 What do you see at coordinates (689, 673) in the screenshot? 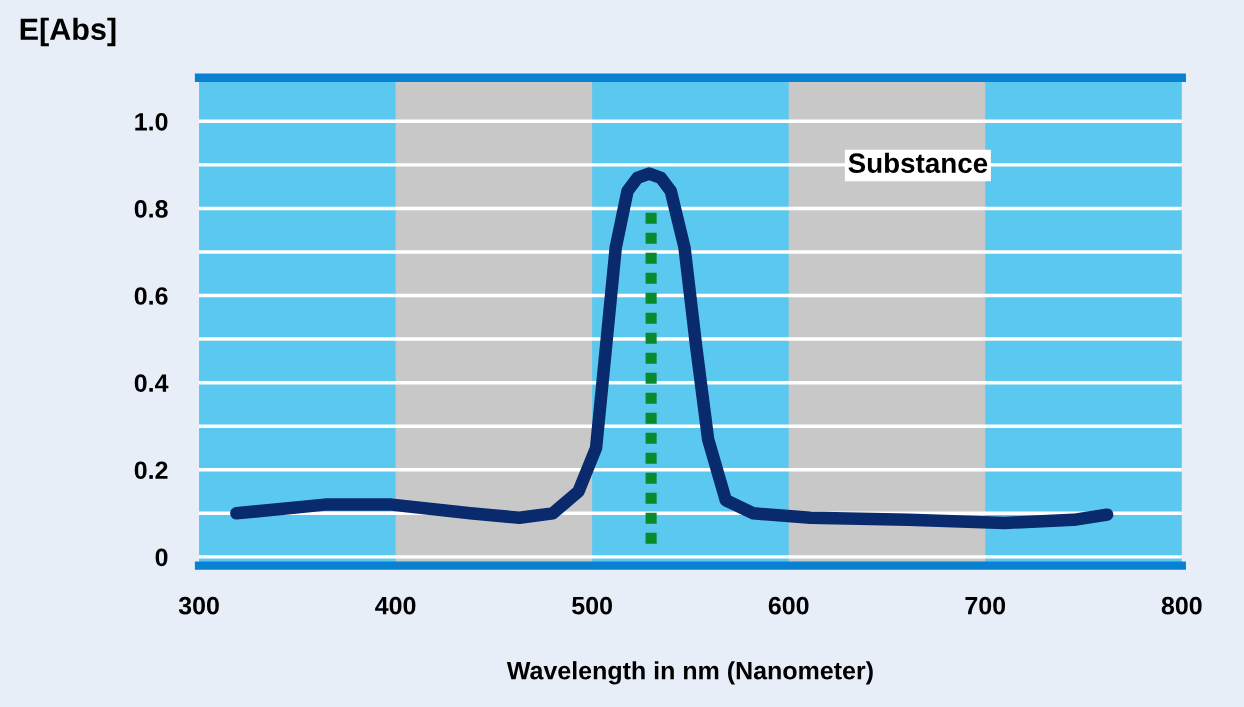
I see `x-axis-title: Wavelength in nm (Nanometer)` at bounding box center [689, 673].